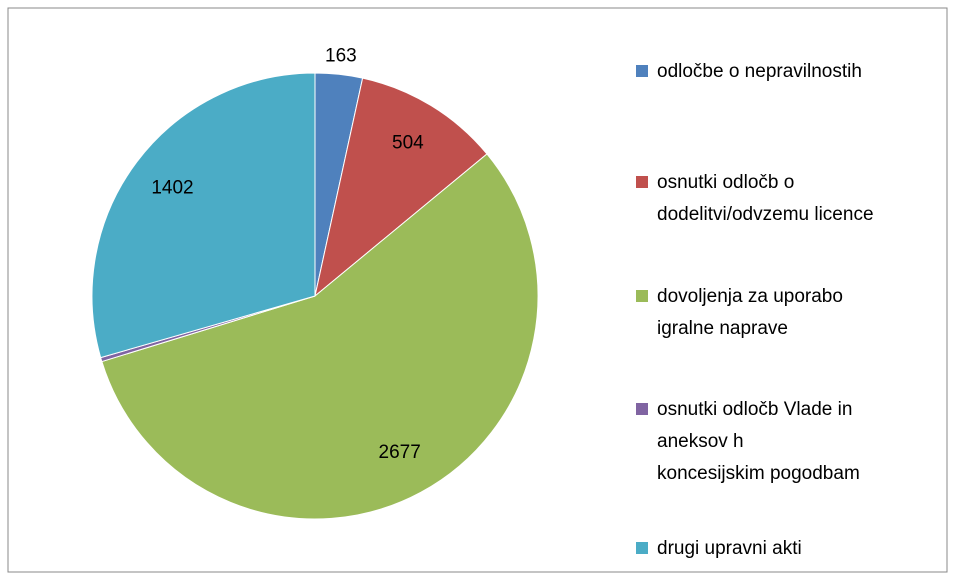  Describe the element at coordinates (759, 71) in the screenshot. I see `legend-label: odločbe o nepravilnostih` at that location.